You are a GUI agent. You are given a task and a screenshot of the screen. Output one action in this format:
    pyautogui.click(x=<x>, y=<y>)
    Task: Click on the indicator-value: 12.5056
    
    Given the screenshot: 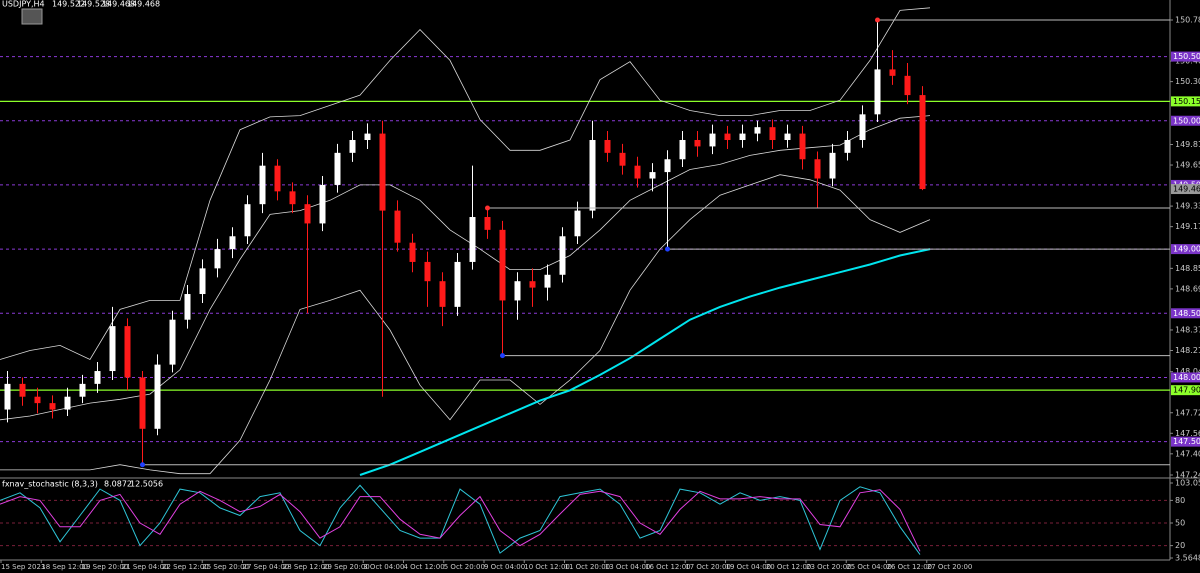 What is the action you would take?
    pyautogui.click(x=146, y=484)
    